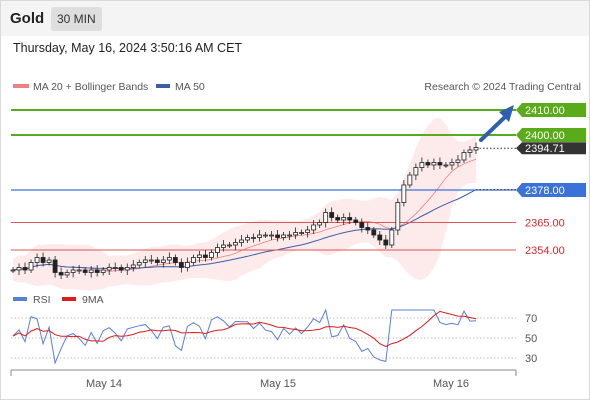 The width and height of the screenshot is (590, 400). What do you see at coordinates (545, 191) in the screenshot?
I see `pivot-2378-label: 2378.00` at bounding box center [545, 191].